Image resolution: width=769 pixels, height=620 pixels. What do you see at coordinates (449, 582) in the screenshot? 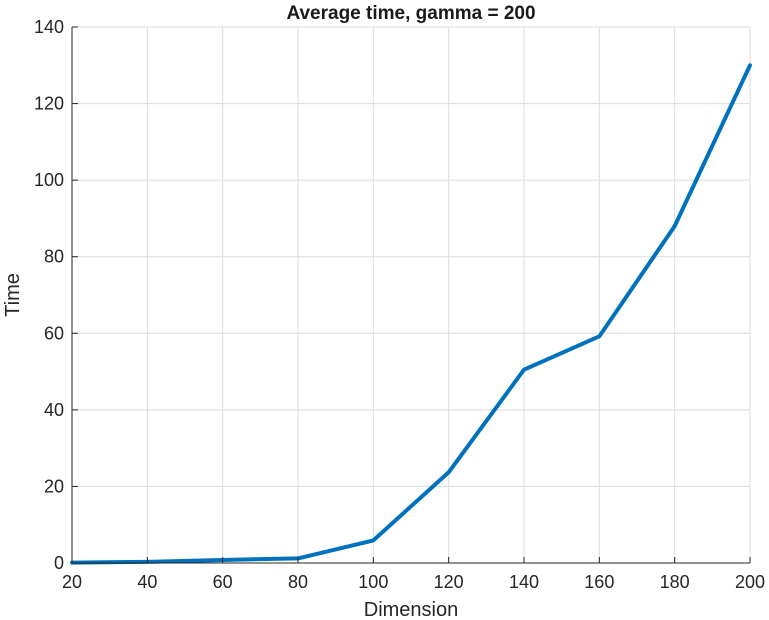
I see `x-tick-label: 120` at bounding box center [449, 582].